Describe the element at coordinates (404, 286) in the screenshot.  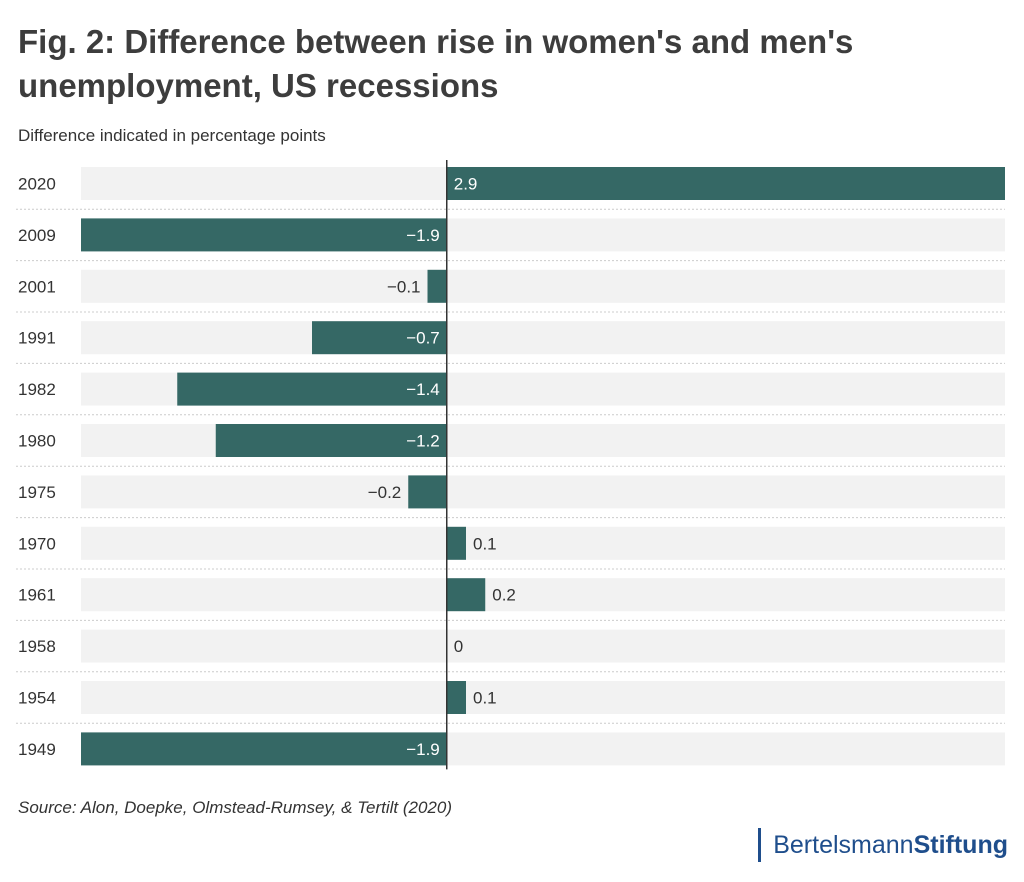
I see `value-label: −0.1` at that location.